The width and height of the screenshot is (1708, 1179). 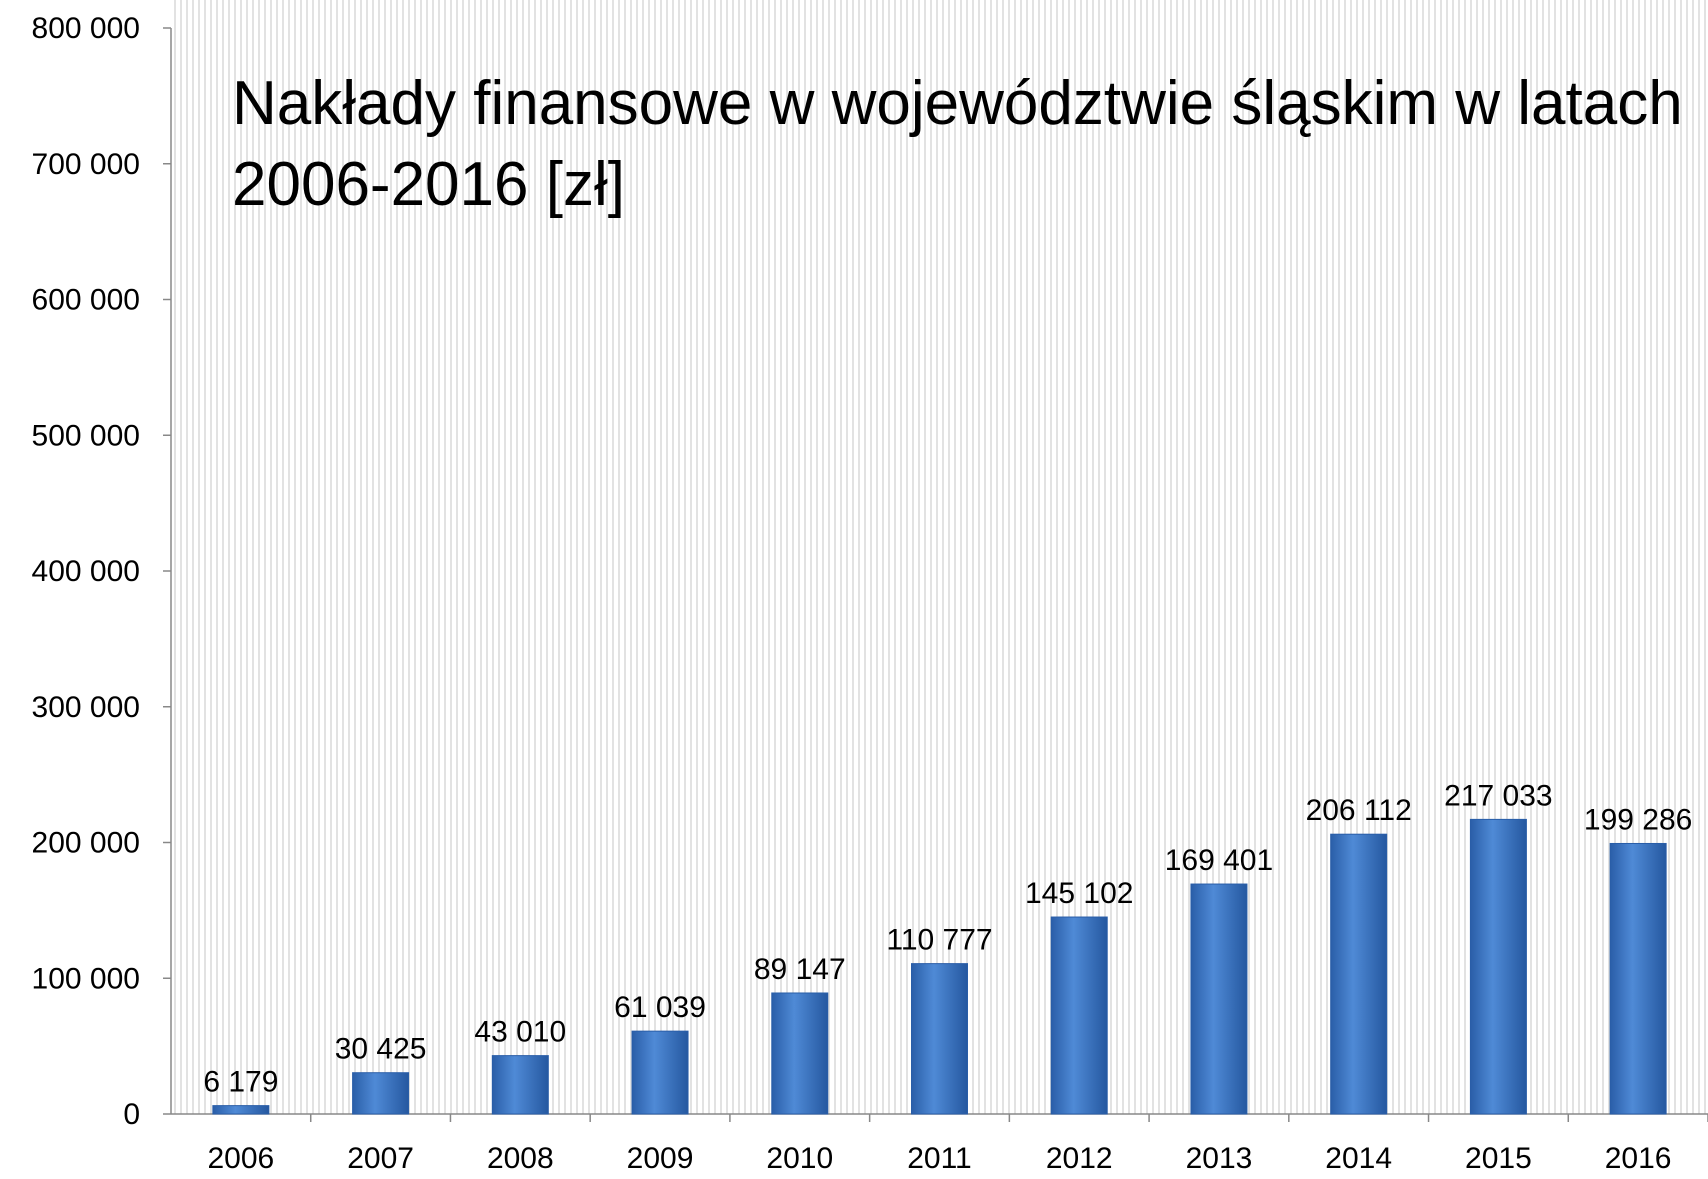 What do you see at coordinates (240, 1158) in the screenshot?
I see `x-tick-label: 2006` at bounding box center [240, 1158].